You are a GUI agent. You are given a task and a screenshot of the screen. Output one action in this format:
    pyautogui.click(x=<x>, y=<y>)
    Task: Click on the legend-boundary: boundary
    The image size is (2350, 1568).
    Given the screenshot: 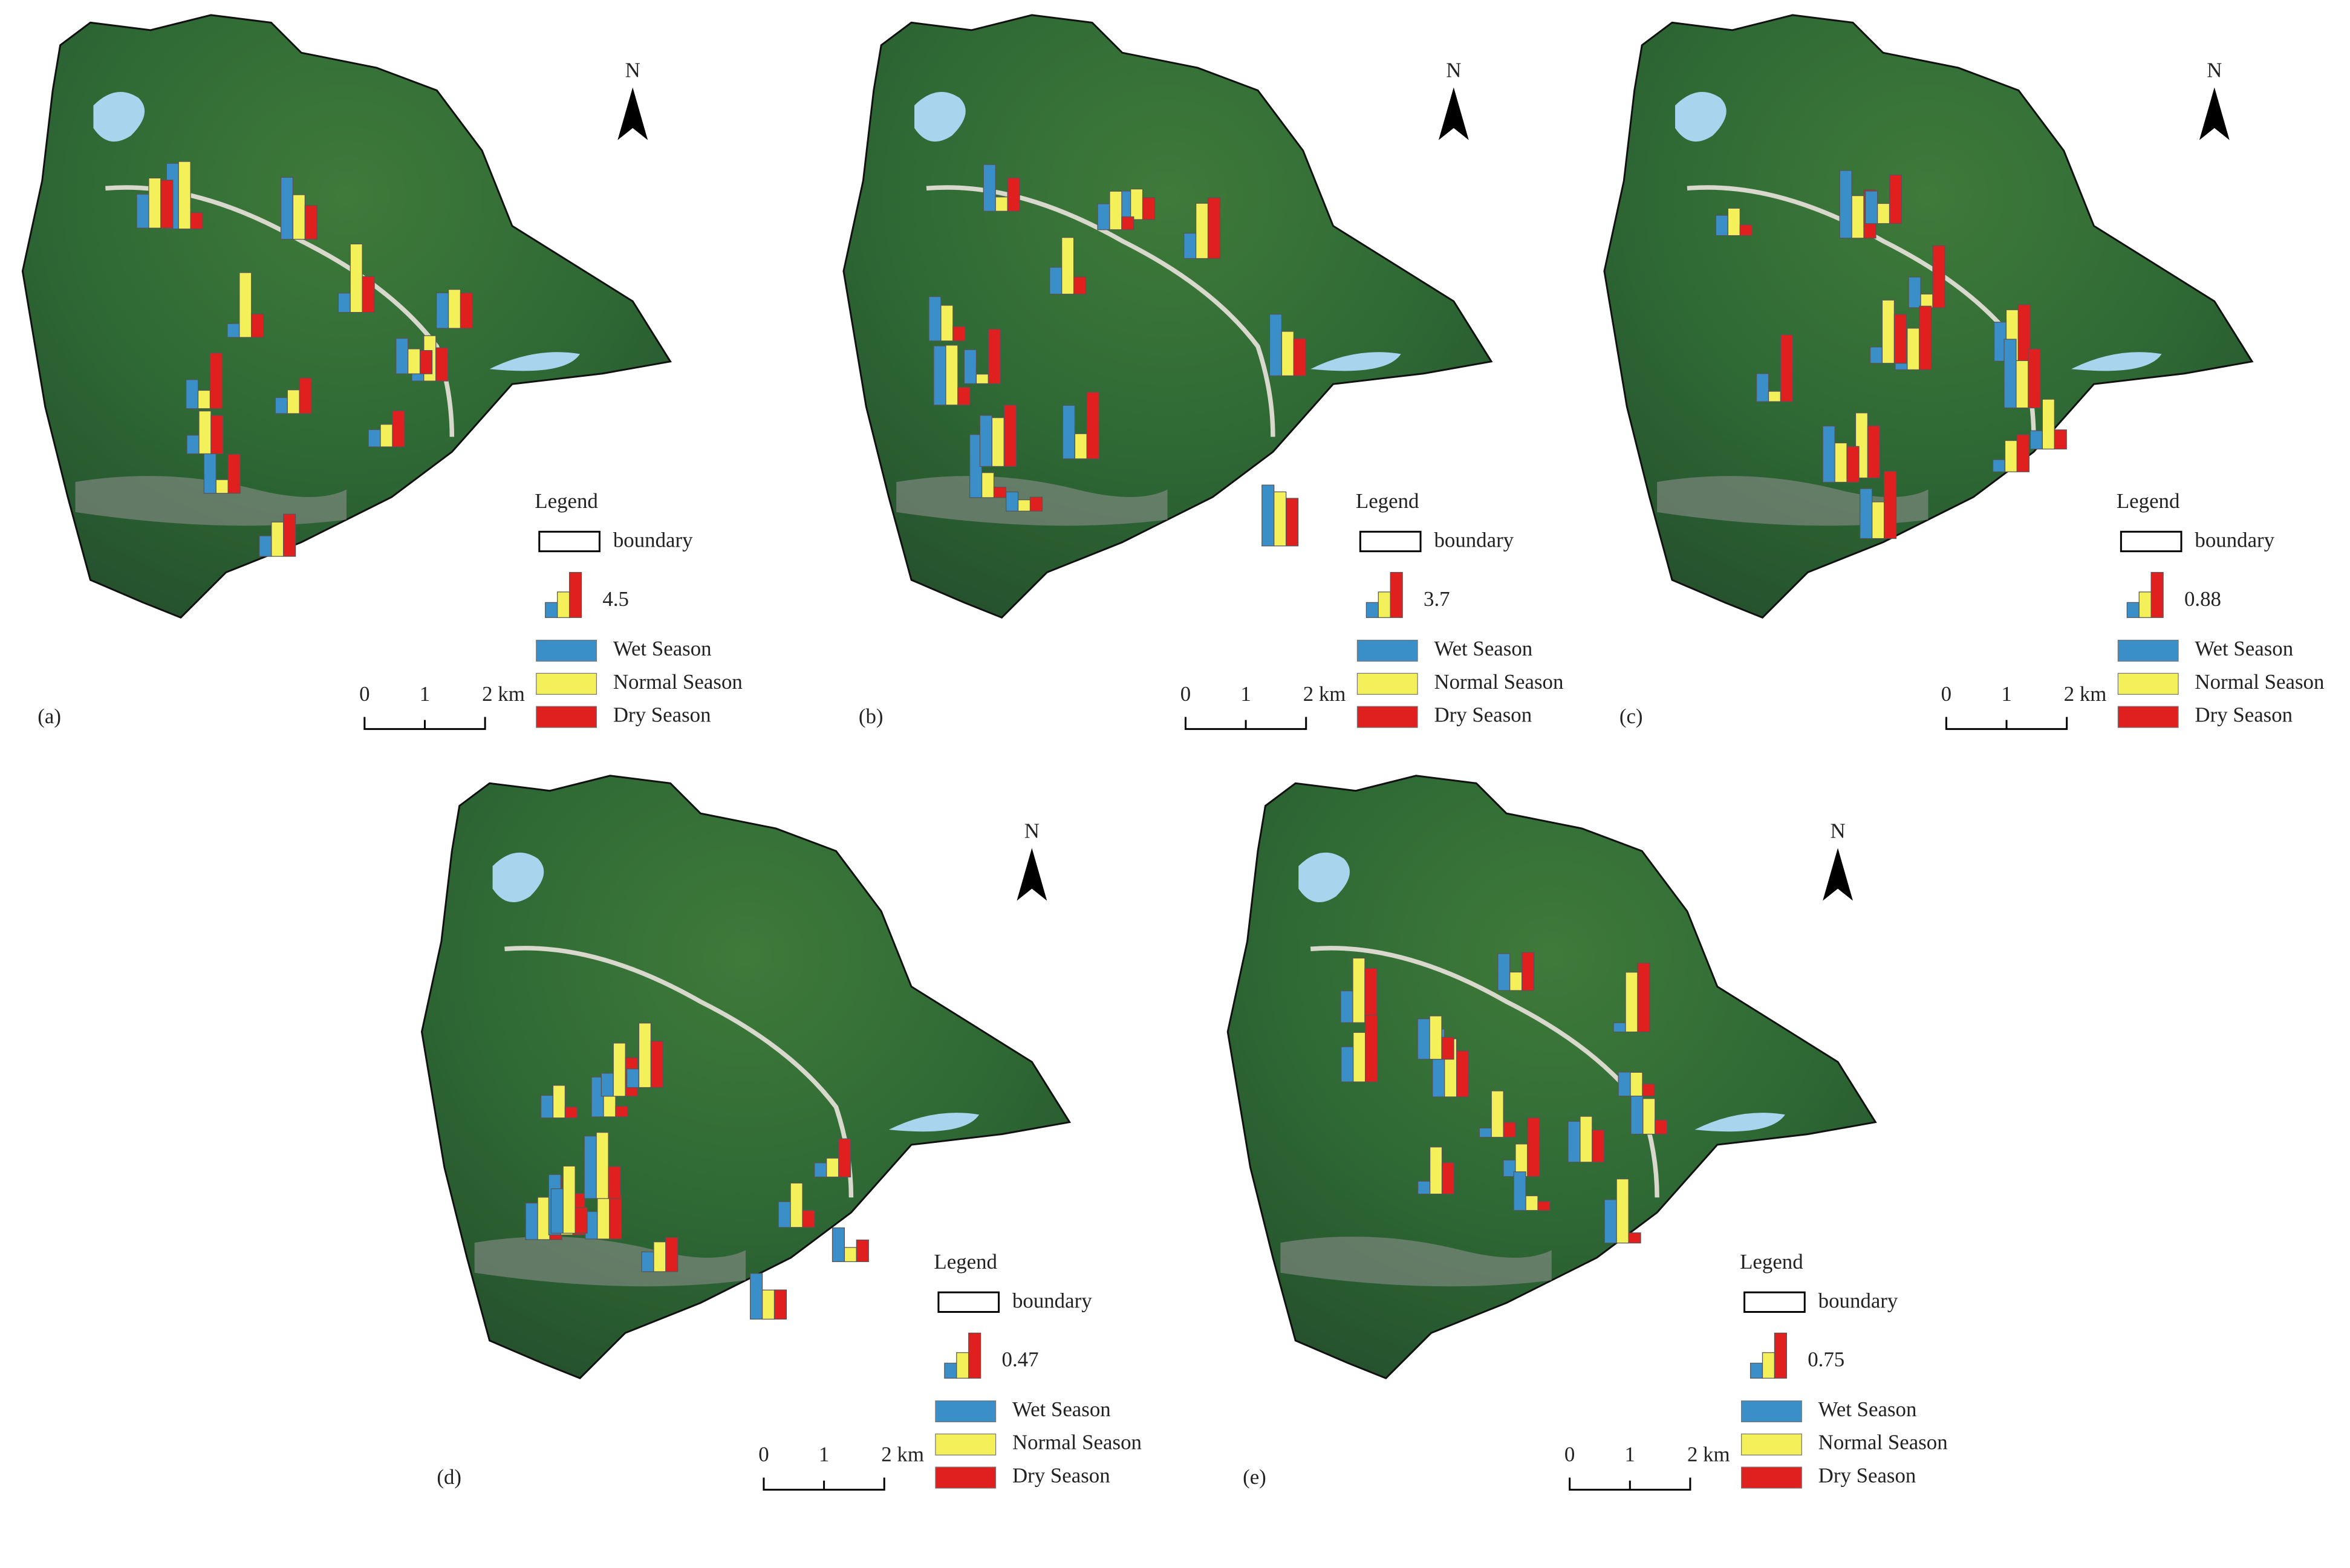 What is the action you would take?
    pyautogui.click(x=2234, y=540)
    